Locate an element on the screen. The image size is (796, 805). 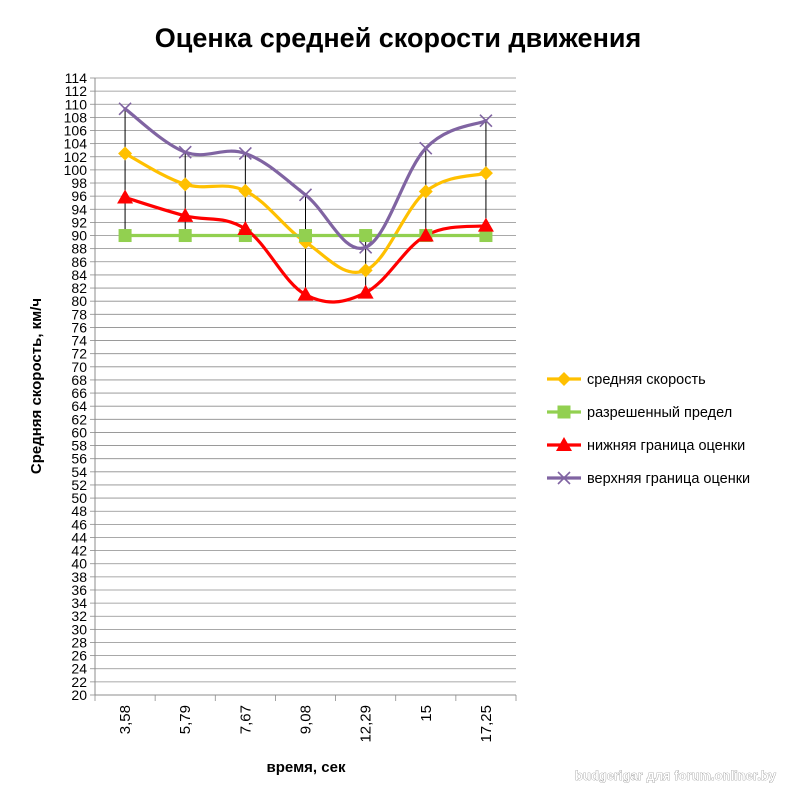
y-tick-label: 50 is located at coordinates (79, 498).